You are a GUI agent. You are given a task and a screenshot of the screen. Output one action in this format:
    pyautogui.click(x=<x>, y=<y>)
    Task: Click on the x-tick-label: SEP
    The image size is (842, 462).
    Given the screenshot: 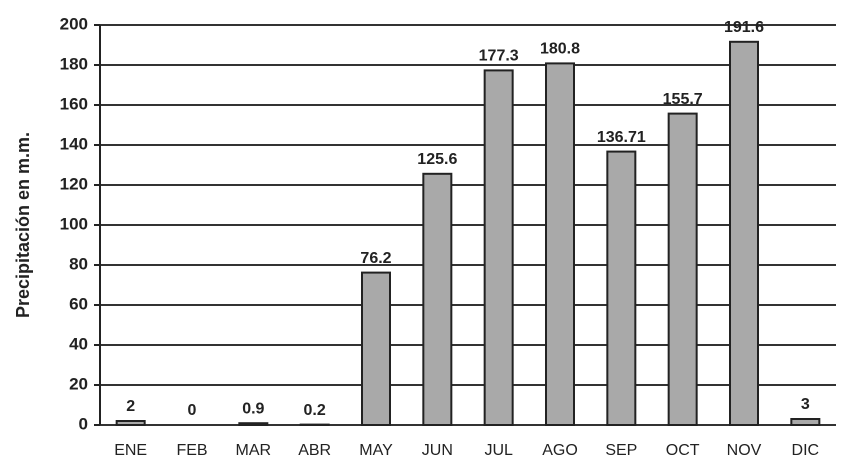 What is the action you would take?
    pyautogui.click(x=621, y=450)
    